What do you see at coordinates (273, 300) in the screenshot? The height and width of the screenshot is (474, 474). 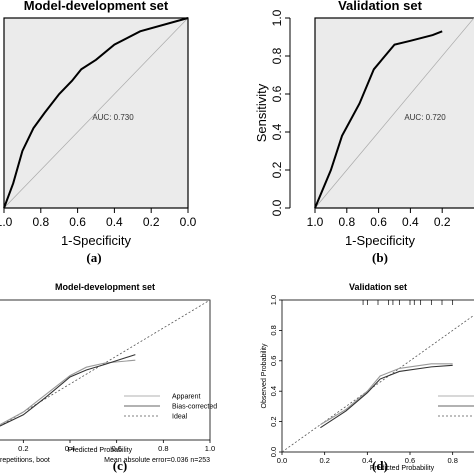 I see `y-tick-label-d: 1.0` at bounding box center [273, 300].